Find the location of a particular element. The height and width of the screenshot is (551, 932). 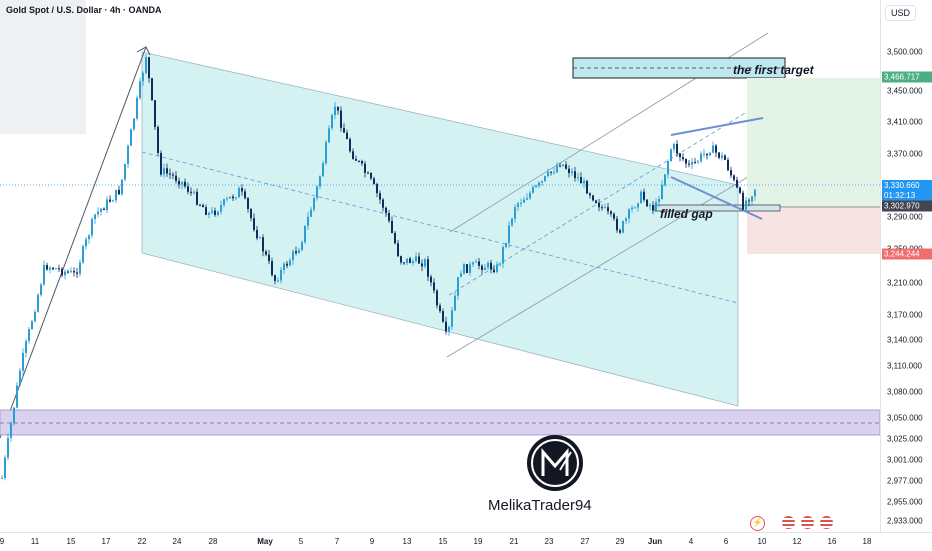

time-label: 16 is located at coordinates (832, 541).